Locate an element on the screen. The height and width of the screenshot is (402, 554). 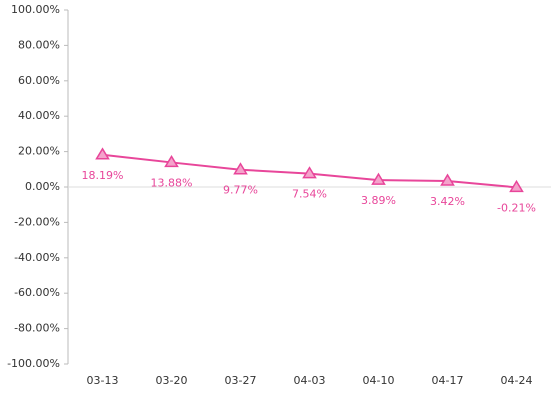
value-label: 3.42% is located at coordinates (447, 201).